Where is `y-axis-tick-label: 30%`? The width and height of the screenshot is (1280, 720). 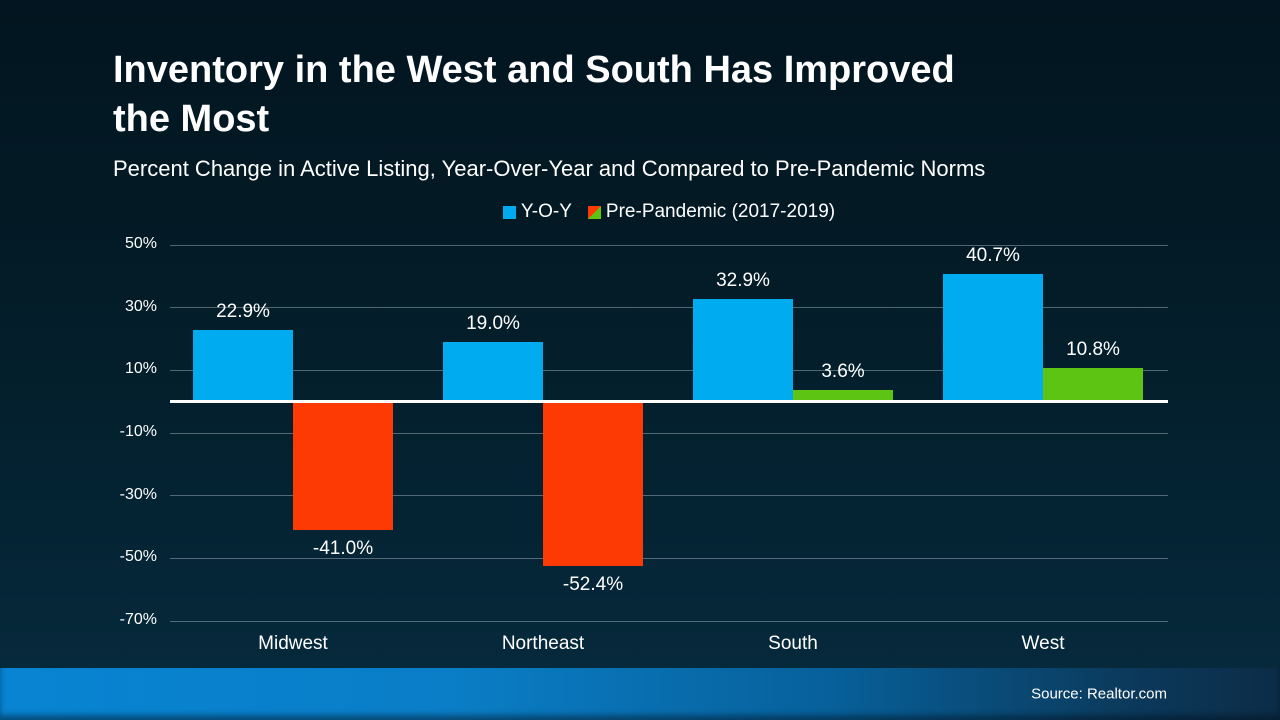
y-axis-tick-label: 30% is located at coordinates (140, 306).